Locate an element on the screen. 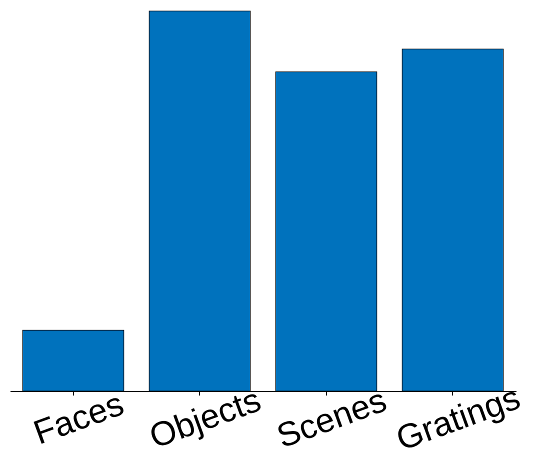 The height and width of the screenshot is (462, 533). x-tick-label: Objects is located at coordinates (205, 418).